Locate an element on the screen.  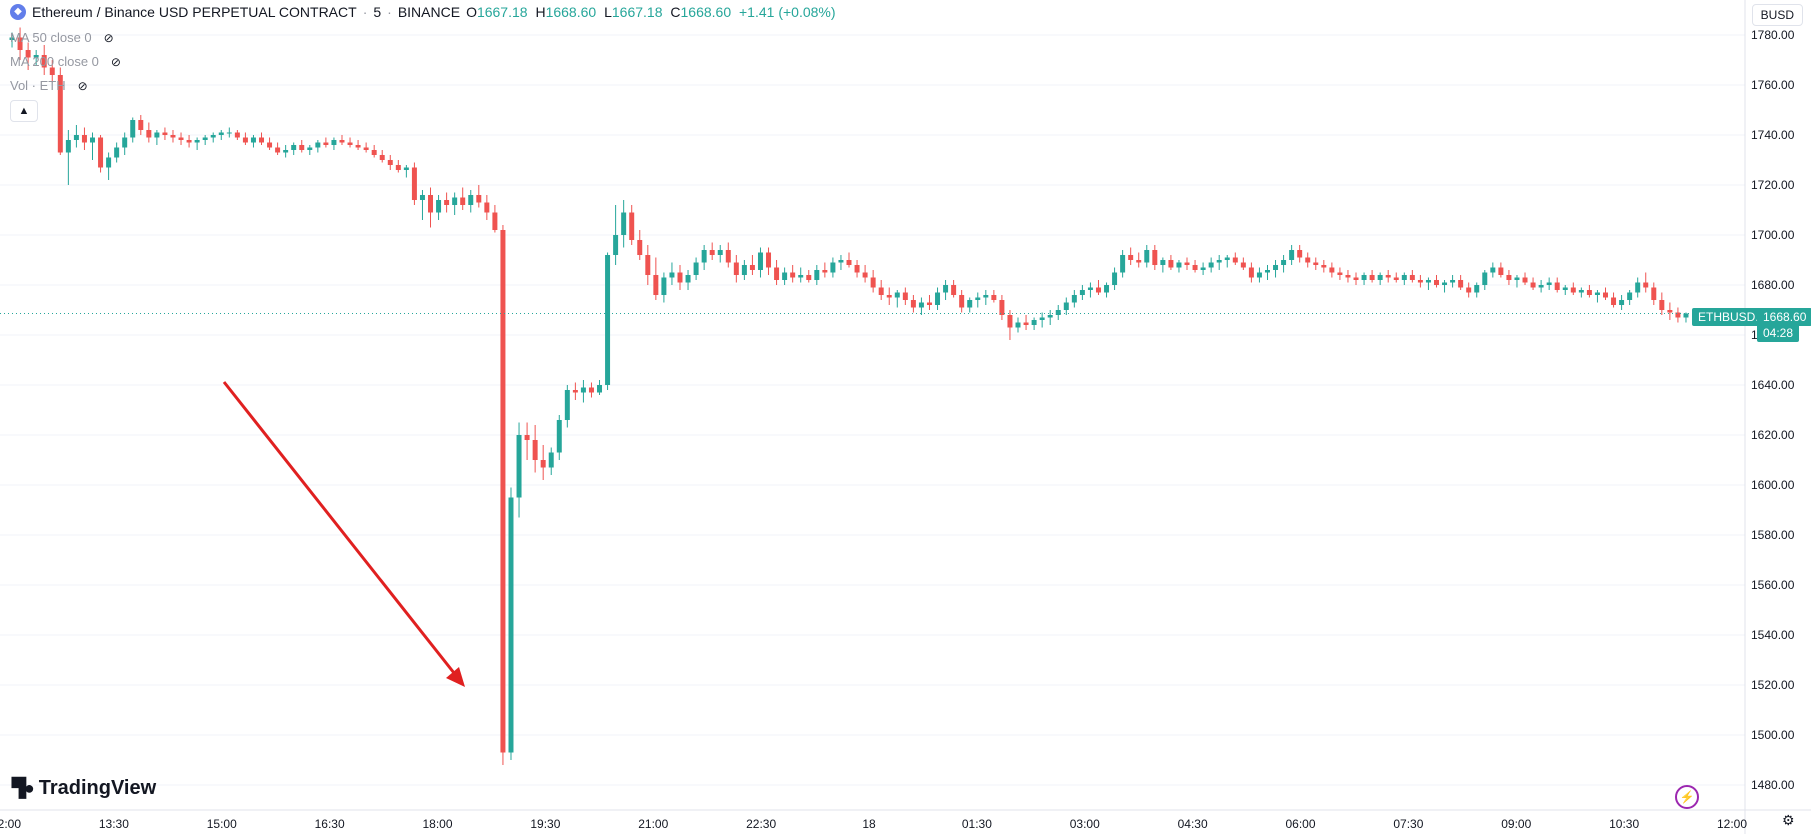
high-value: 1668.60 is located at coordinates (571, 12).